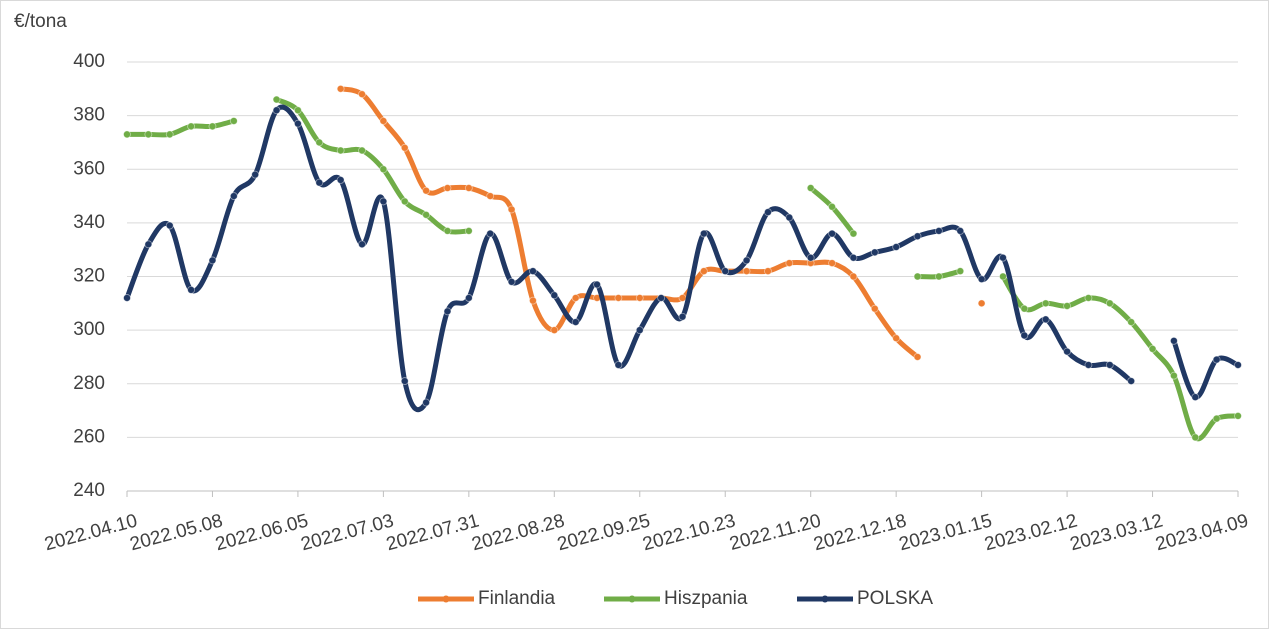 The image size is (1271, 630). Describe the element at coordinates (89, 276) in the screenshot. I see `y-tick-label: 320` at that location.